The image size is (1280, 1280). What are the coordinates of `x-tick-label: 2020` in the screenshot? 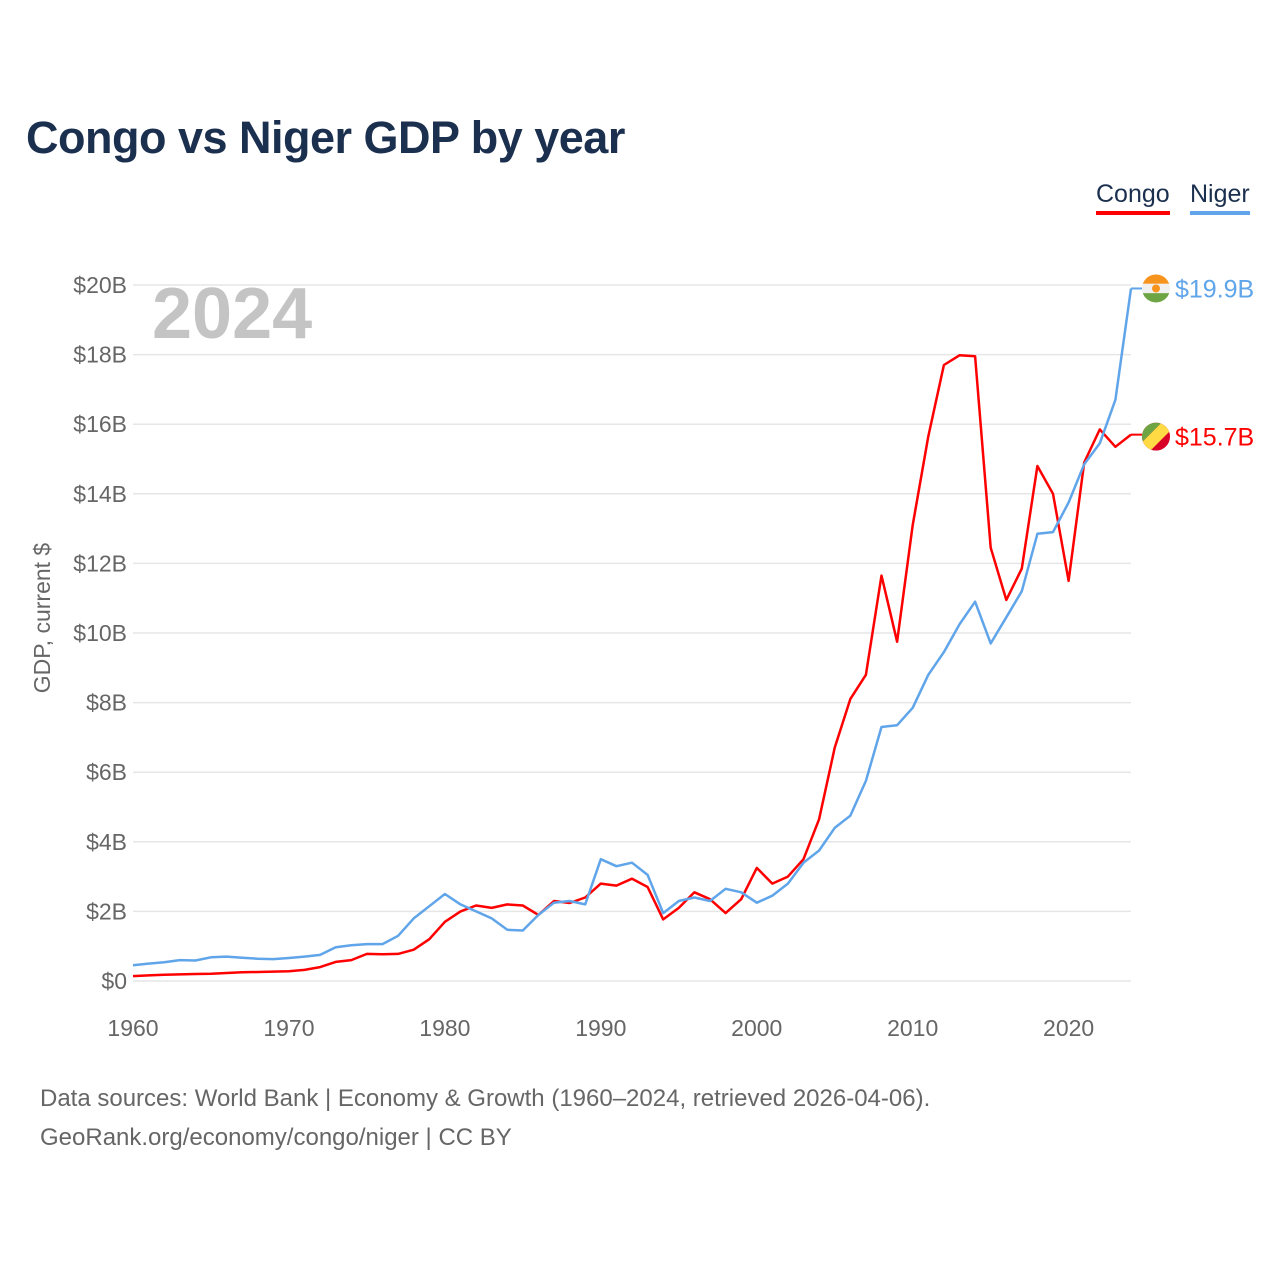 It's located at (1068, 1028).